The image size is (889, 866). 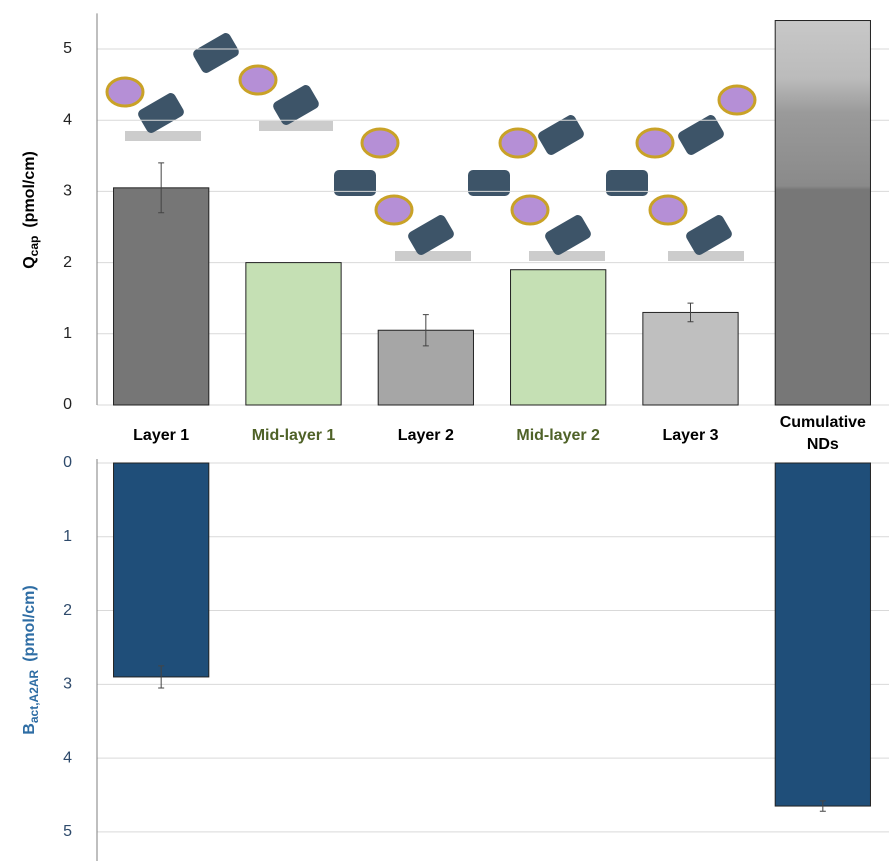 What do you see at coordinates (823, 444) in the screenshot?
I see `x-tick-label-line: NDs` at bounding box center [823, 444].